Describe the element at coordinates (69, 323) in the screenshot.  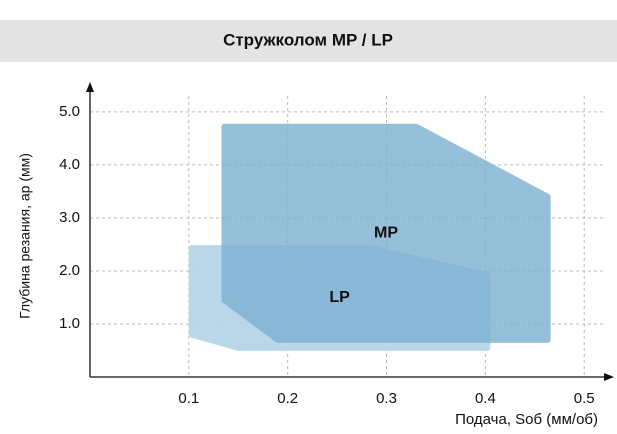
I see `y-tick-label: 1.0` at that location.